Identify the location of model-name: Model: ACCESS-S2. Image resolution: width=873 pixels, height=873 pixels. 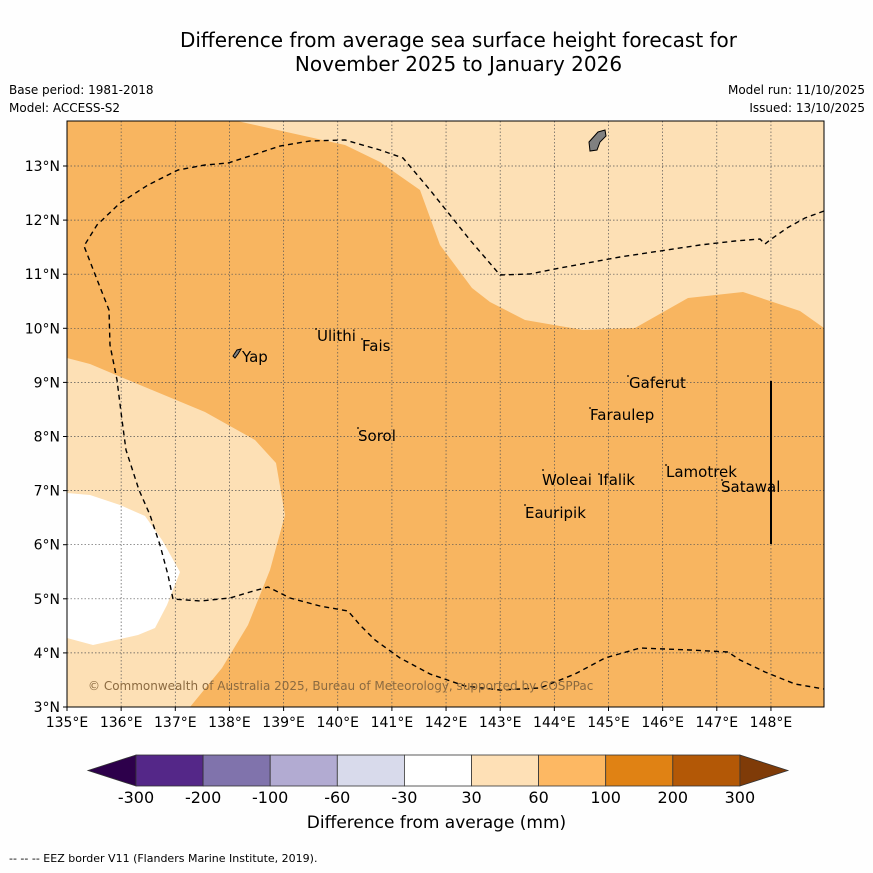
(65, 108).